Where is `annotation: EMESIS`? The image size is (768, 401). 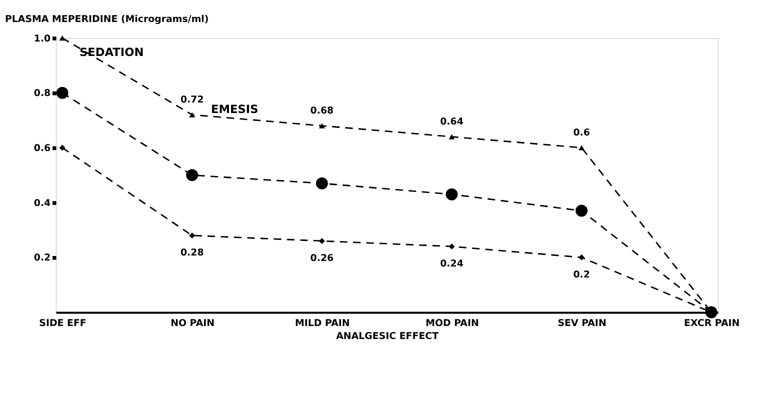 annotation: EMESIS is located at coordinates (234, 109).